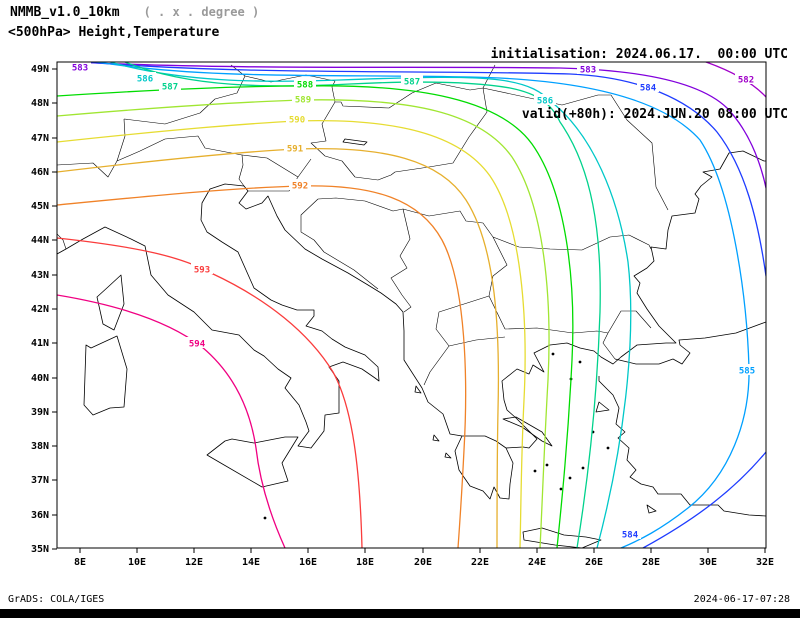 Image resolution: width=800 pixels, height=618 pixels. I want to click on header-line-1: NMMB_v1.0_10km ( . x . degree ), so click(134, 12).